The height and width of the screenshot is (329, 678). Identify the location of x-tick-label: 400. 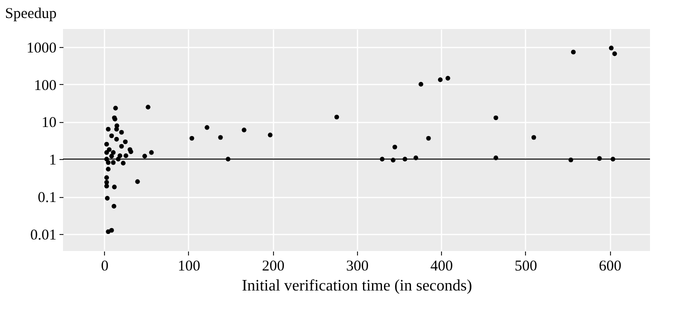
(441, 266).